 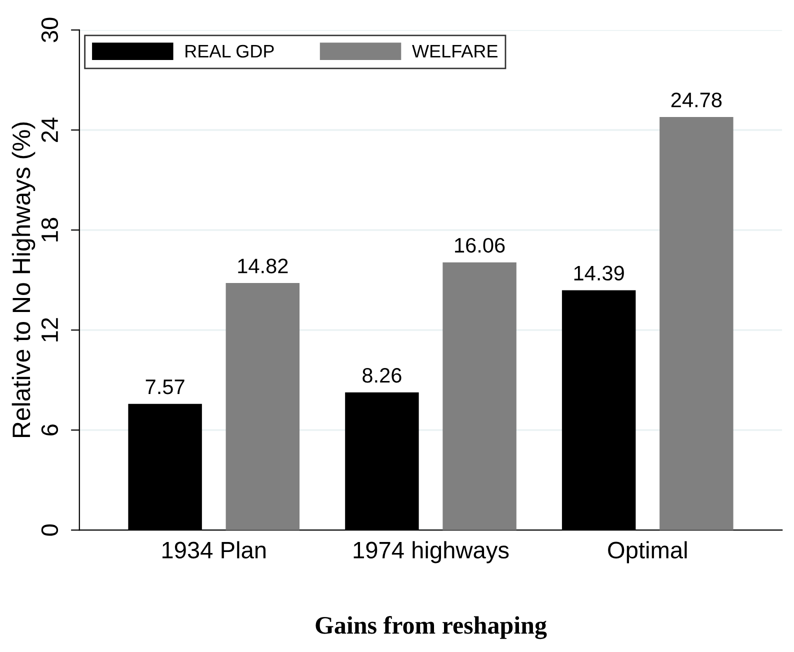 What do you see at coordinates (431, 552) in the screenshot?
I see `x-tick-label: 1974 highways` at bounding box center [431, 552].